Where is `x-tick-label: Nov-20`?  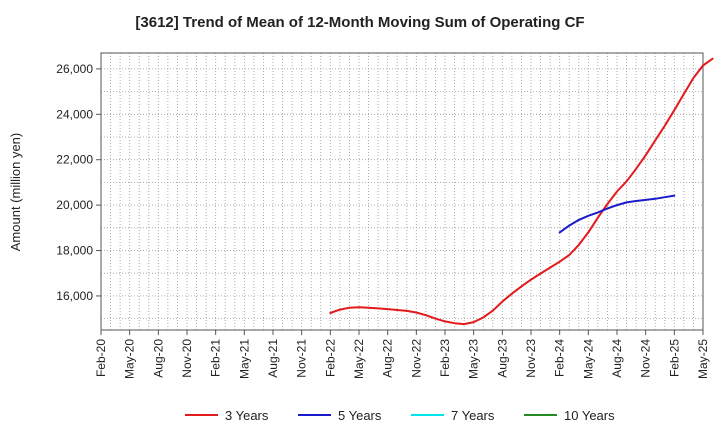
x-tick-label: Nov-20 is located at coordinates (187, 358).